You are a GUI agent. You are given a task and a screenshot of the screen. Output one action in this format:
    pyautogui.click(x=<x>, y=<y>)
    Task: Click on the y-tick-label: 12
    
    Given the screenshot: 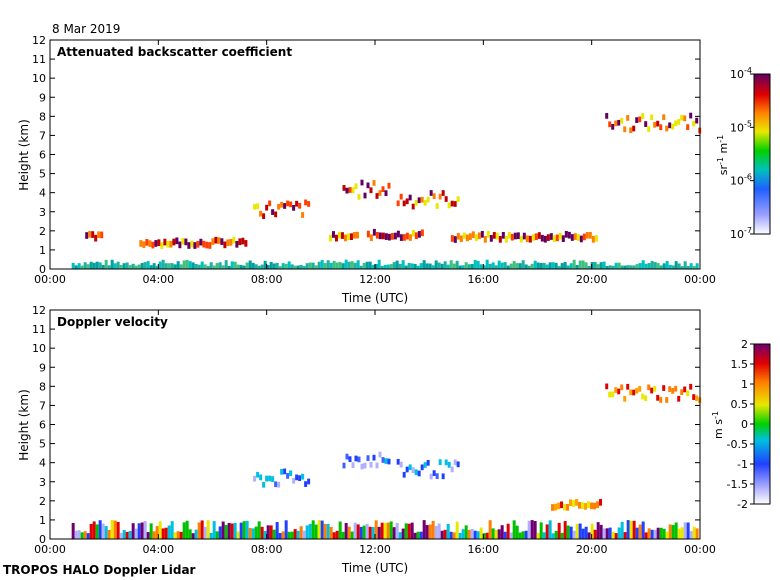 What is the action you would take?
    pyautogui.click(x=39, y=310)
    